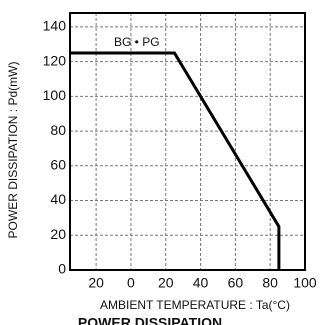 The width and height of the screenshot is (320, 325). What do you see at coordinates (305, 283) in the screenshot?
I see `x-tick-label: 100` at bounding box center [305, 283].